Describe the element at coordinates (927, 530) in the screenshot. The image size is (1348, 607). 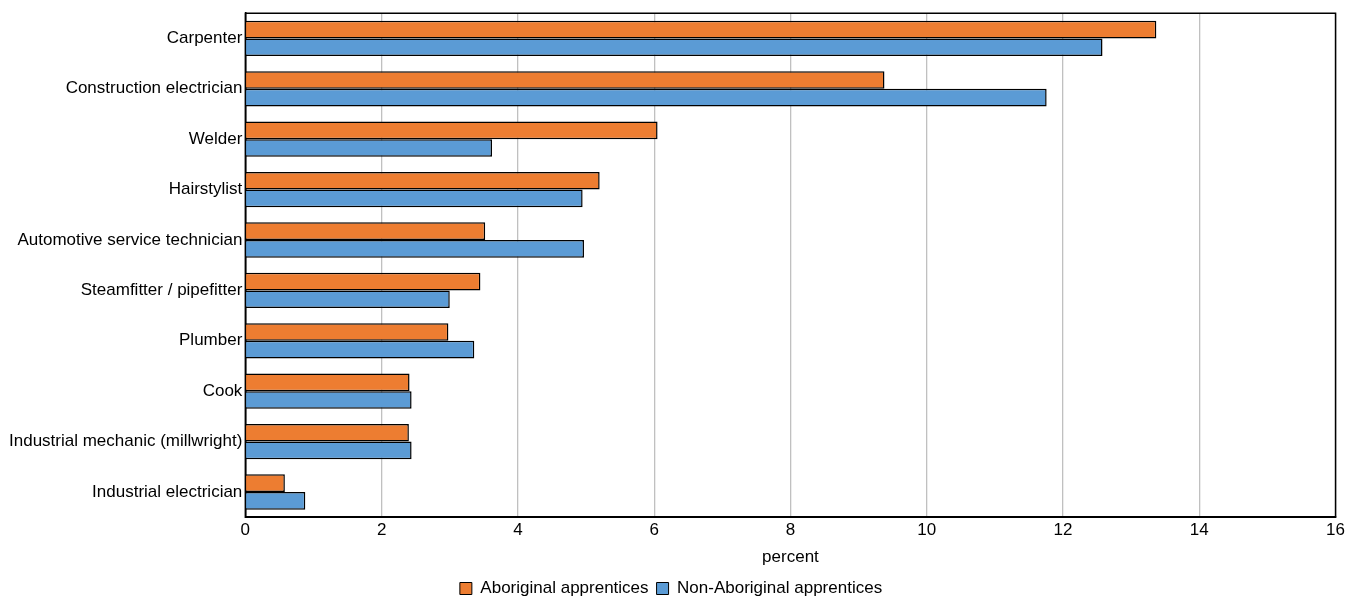
I see `x-tick-label: 10` at that location.